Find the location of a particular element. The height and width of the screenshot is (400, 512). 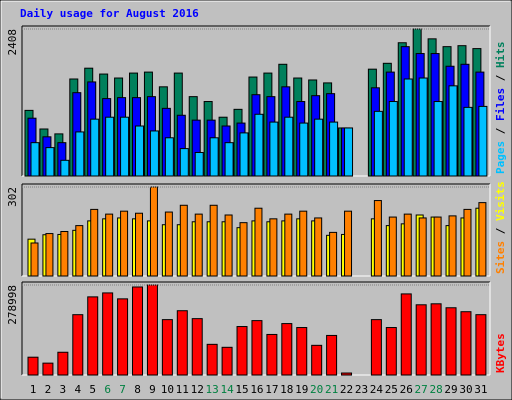

x-tick-label: 17 is located at coordinates (271, 389).